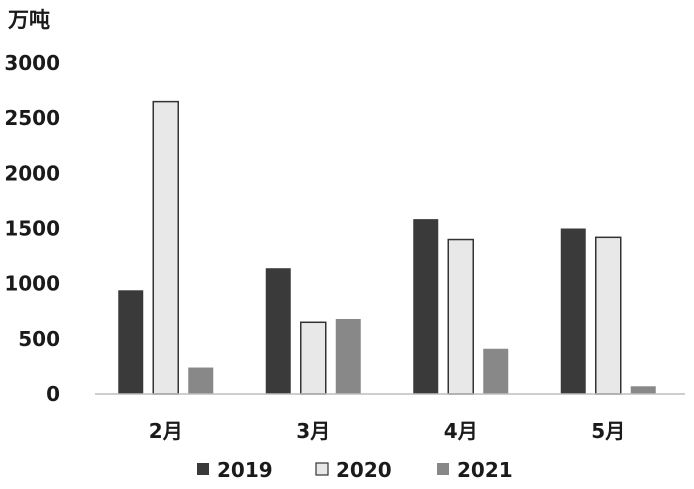 The height and width of the screenshot is (489, 694). What do you see at coordinates (245, 470) in the screenshot?
I see `legend-label-2019: 2019` at bounding box center [245, 470].